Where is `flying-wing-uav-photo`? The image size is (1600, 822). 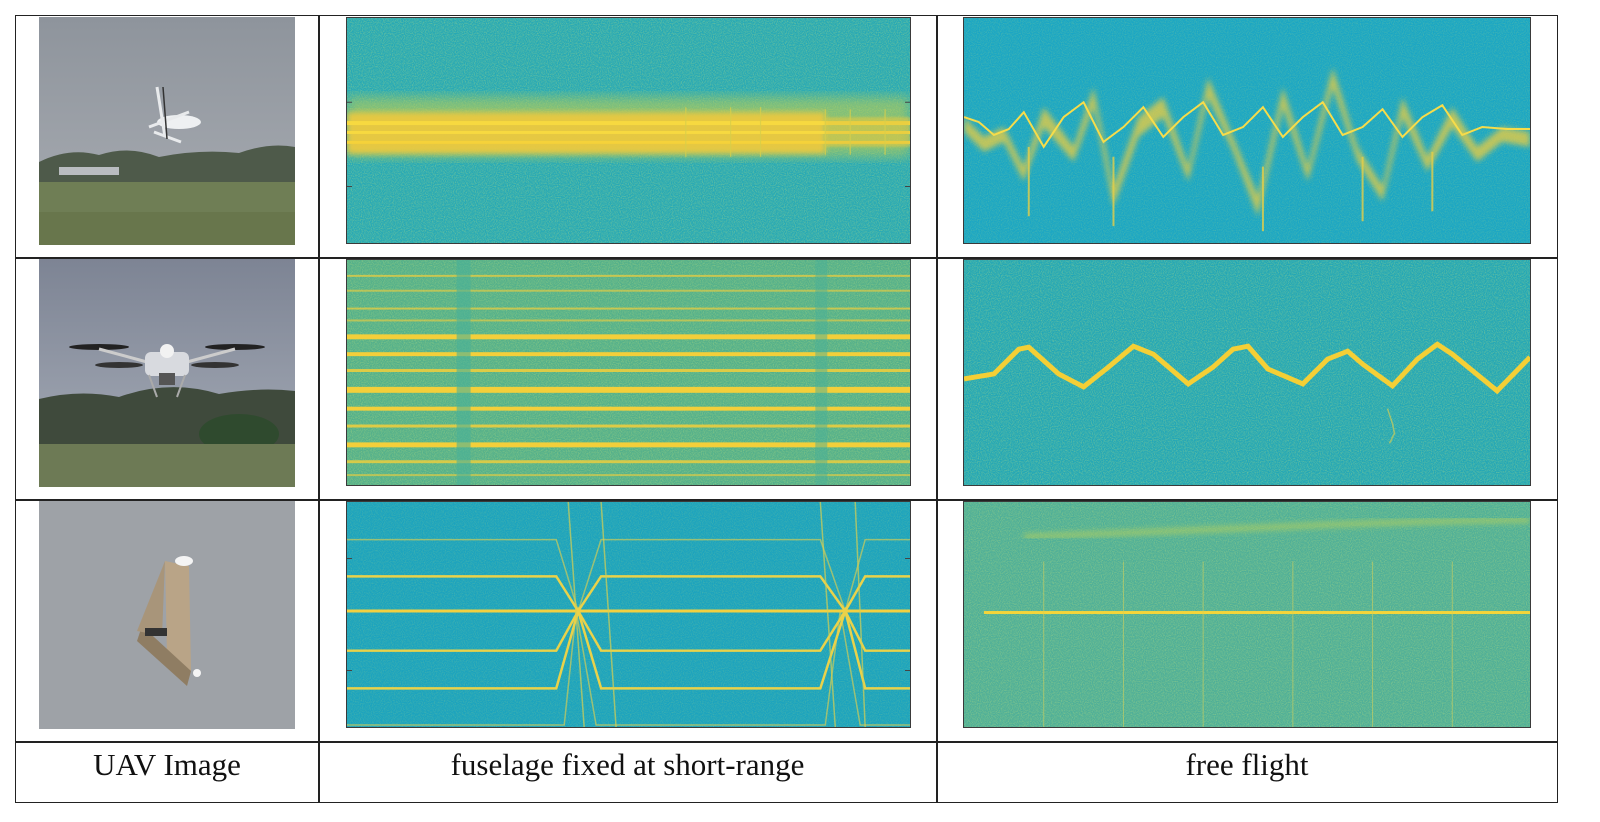 flying-wing-uav-photo is located at coordinates (167, 615).